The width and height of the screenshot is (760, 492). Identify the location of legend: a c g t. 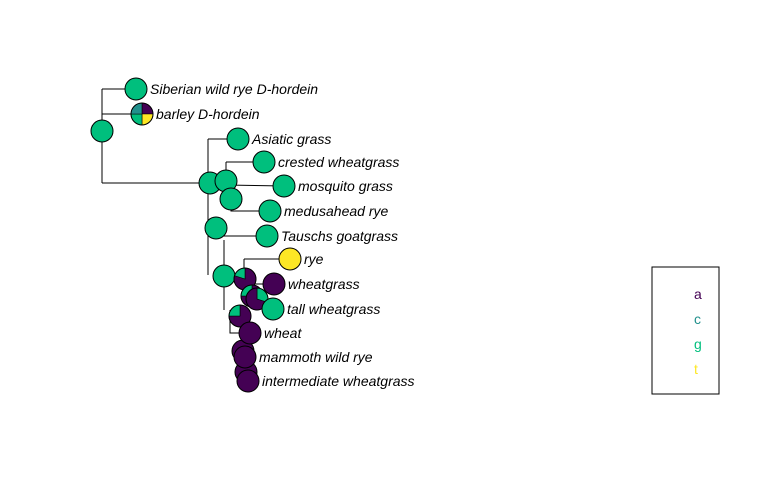
(685, 330).